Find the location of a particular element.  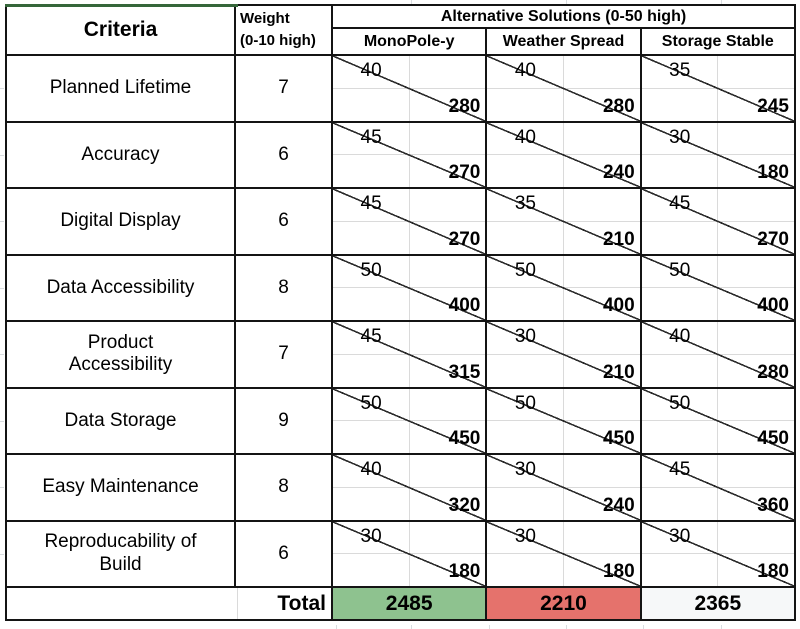

score-cell: 40 320 is located at coordinates (410, 487).